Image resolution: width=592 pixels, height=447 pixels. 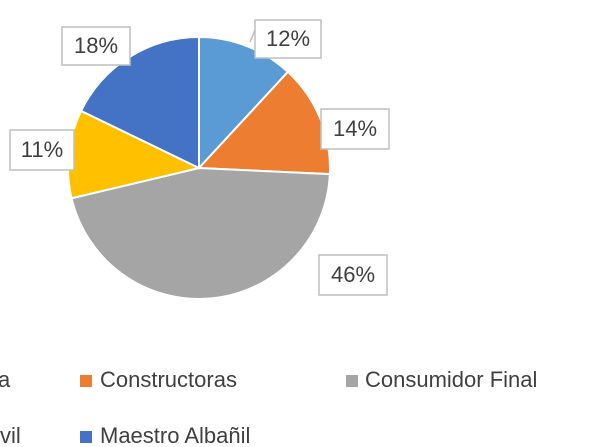 What do you see at coordinates (252, 36) in the screenshot?
I see `leader-line` at bounding box center [252, 36].